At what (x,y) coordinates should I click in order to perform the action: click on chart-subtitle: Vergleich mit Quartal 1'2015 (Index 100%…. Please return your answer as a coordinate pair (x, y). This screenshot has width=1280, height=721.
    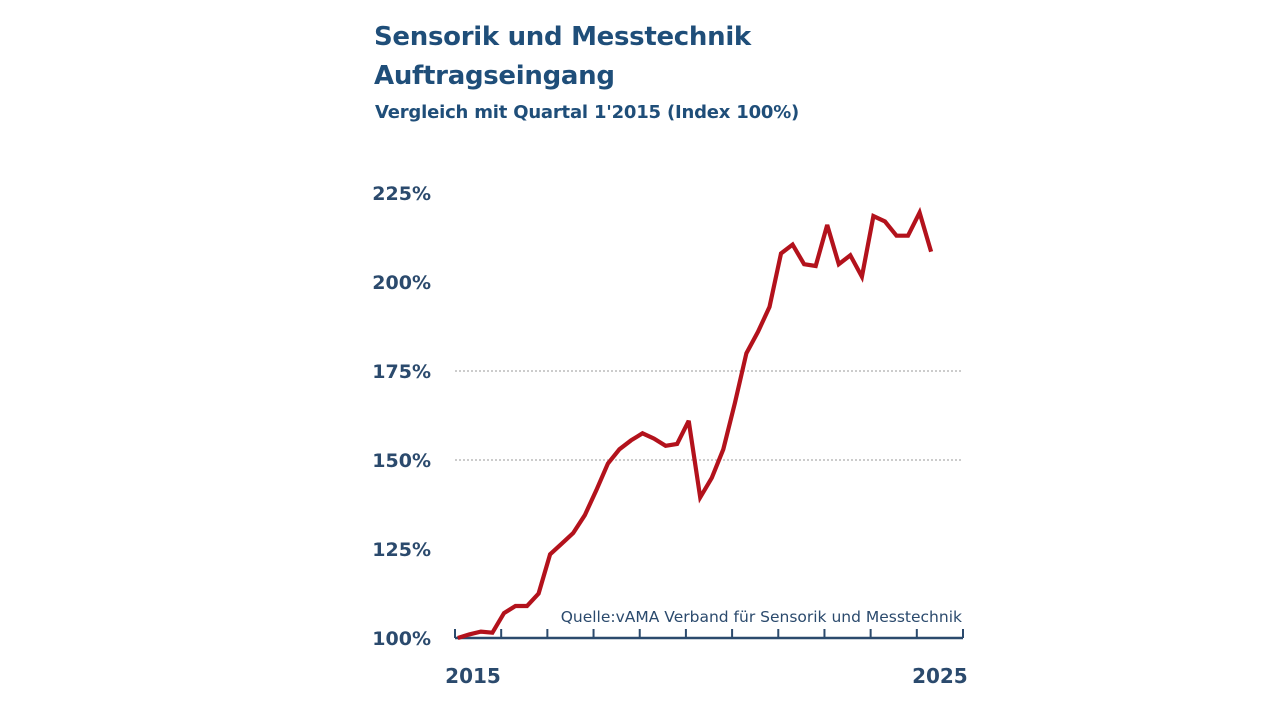
    Looking at the image, I should click on (587, 112).